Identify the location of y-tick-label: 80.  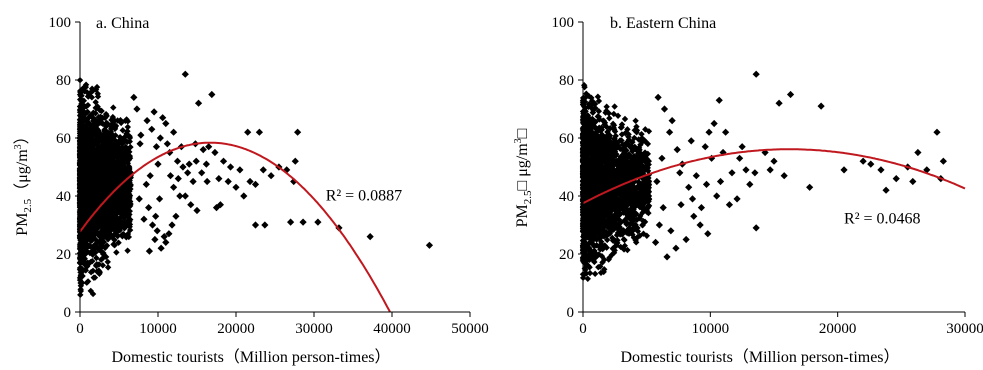
(63, 81).